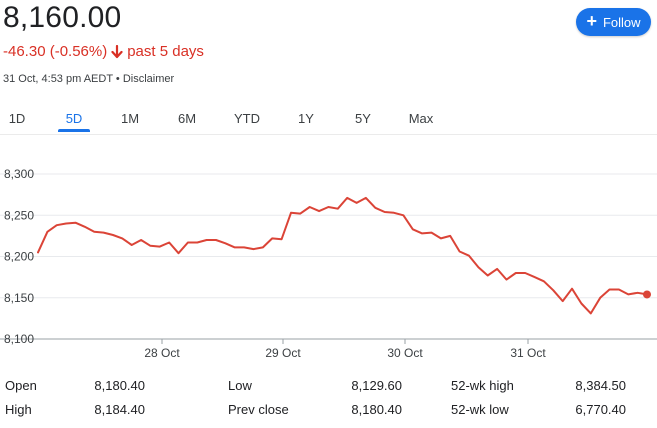  I want to click on last-price-dot, so click(647, 294).